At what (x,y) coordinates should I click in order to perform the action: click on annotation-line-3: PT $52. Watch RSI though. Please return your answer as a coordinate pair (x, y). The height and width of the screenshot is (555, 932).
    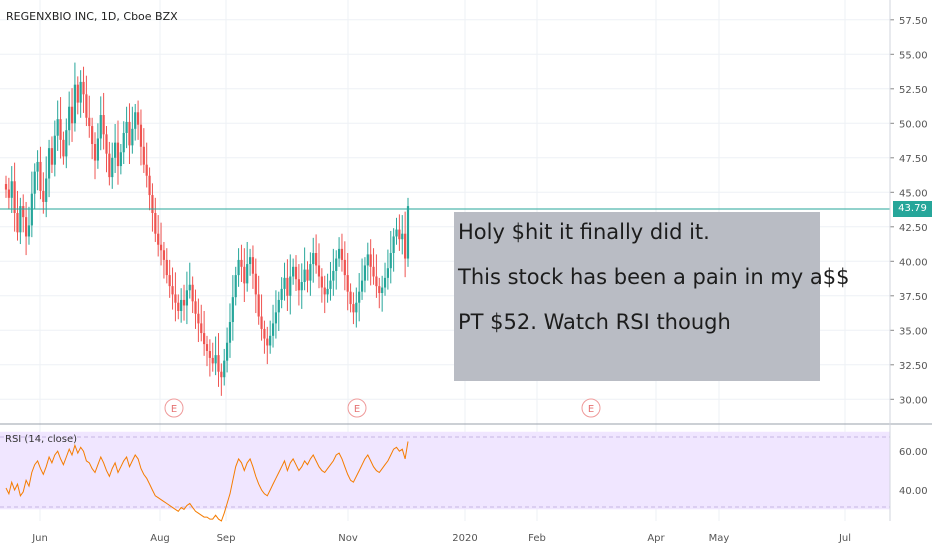
    Looking at the image, I should click on (594, 322).